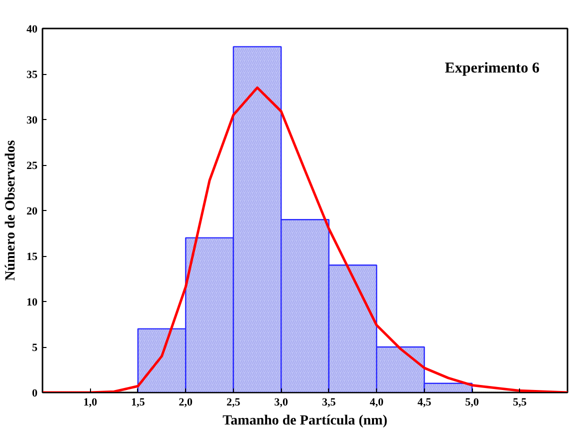  What do you see at coordinates (32, 30) in the screenshot?
I see `y-tick-label: 40` at bounding box center [32, 30].